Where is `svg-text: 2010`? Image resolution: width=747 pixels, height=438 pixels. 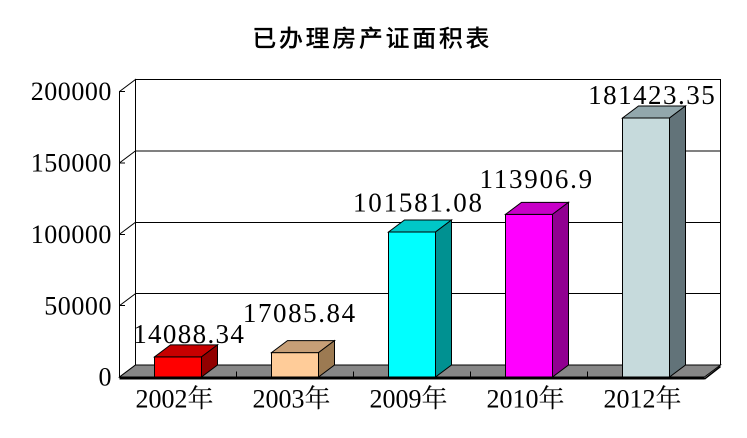
svg-text: 2010 is located at coordinates (513, 398).